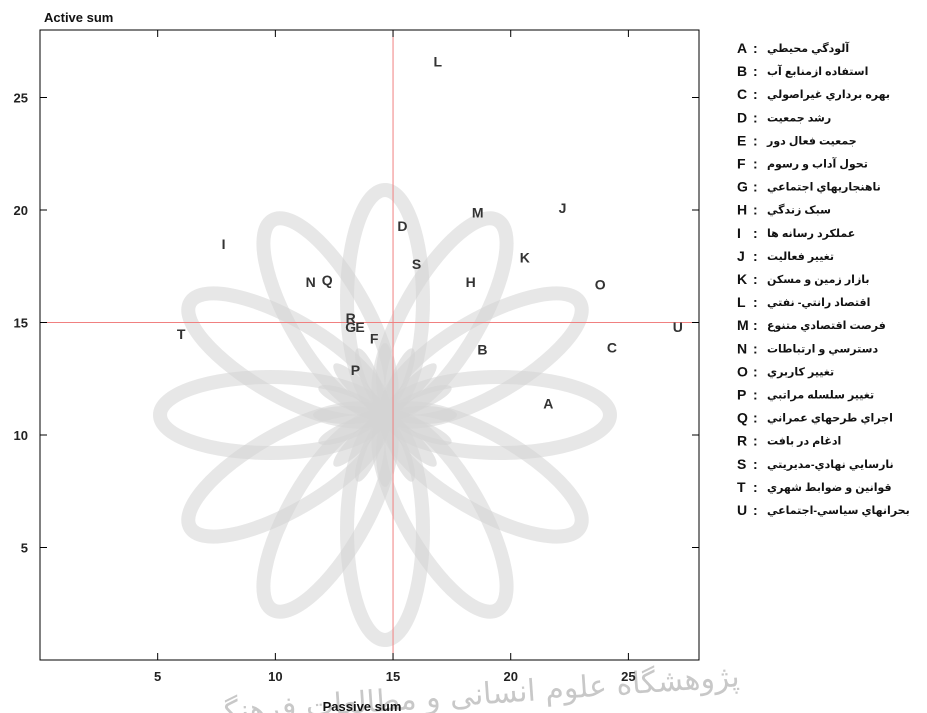 Image resolution: width=927 pixels, height=713 pixels. I want to click on legend-text-o: تغيير کاربري, so click(800, 372).